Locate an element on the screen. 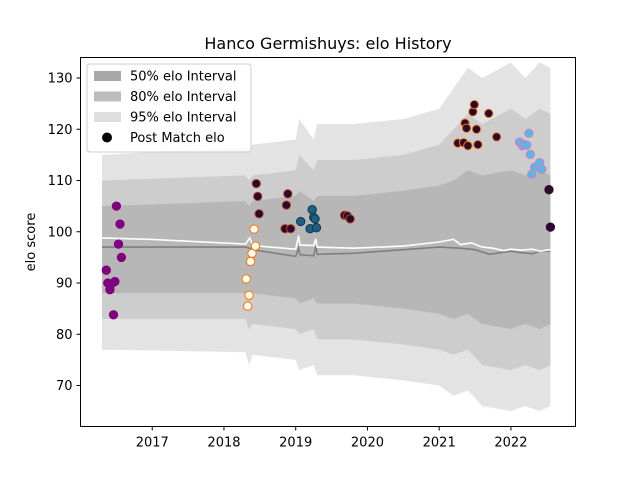 The height and width of the screenshot is (480, 640). y-tick-label: 90 is located at coordinates (64, 284).